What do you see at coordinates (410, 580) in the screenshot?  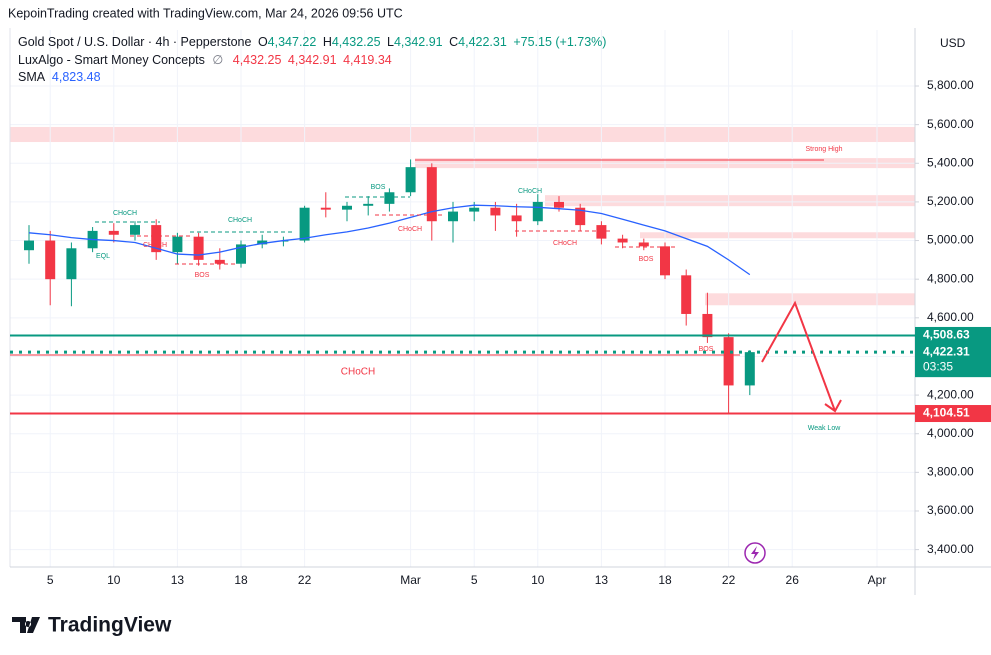 I see `x-tick-label: Mar` at bounding box center [410, 580].